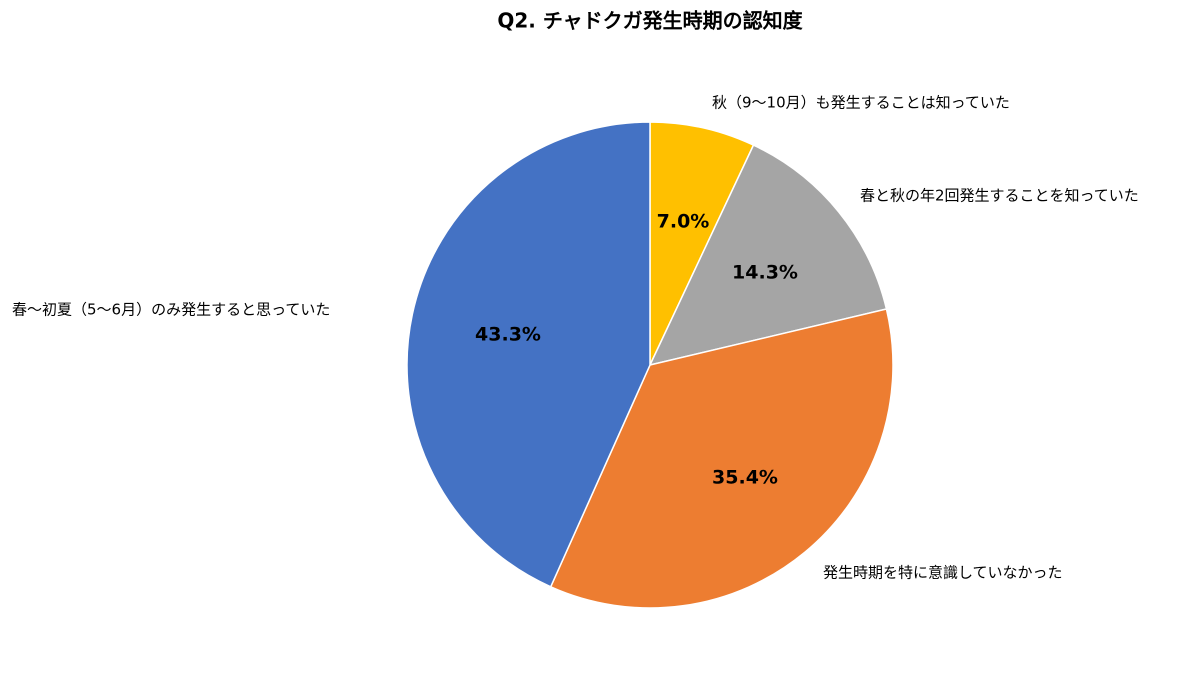  I want to click on value-label: 35.4%, so click(745, 478).